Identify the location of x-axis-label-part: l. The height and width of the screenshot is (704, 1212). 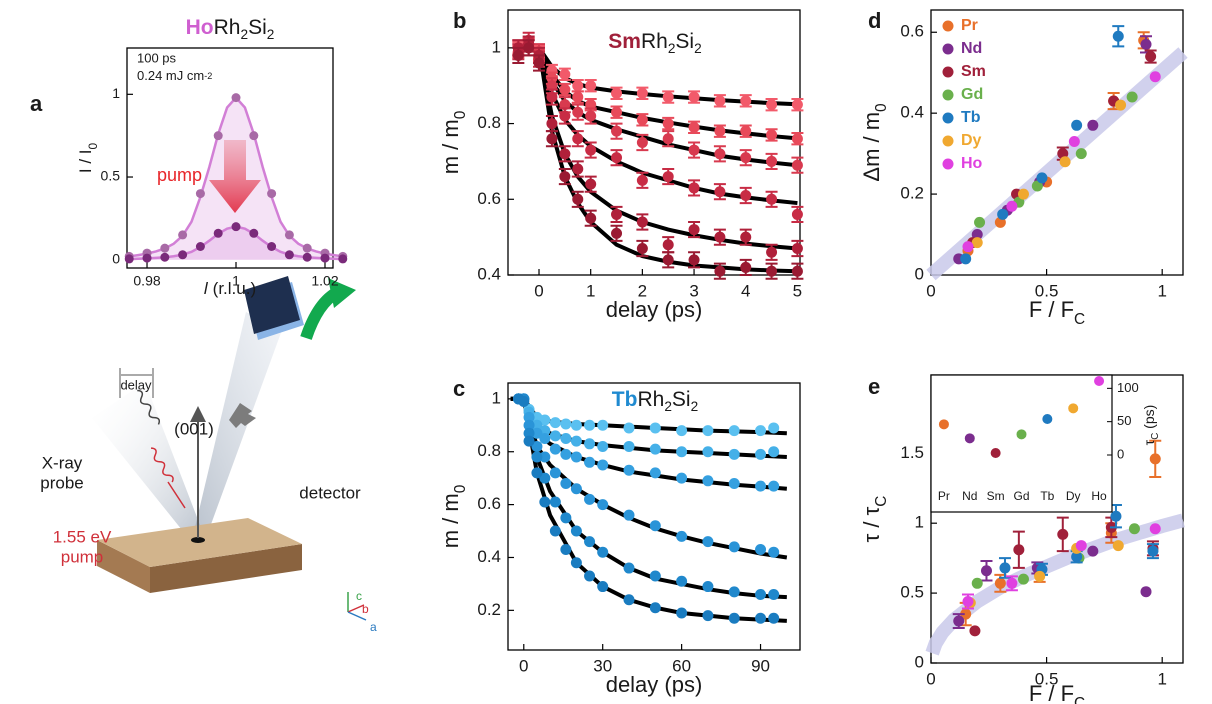
(206, 288).